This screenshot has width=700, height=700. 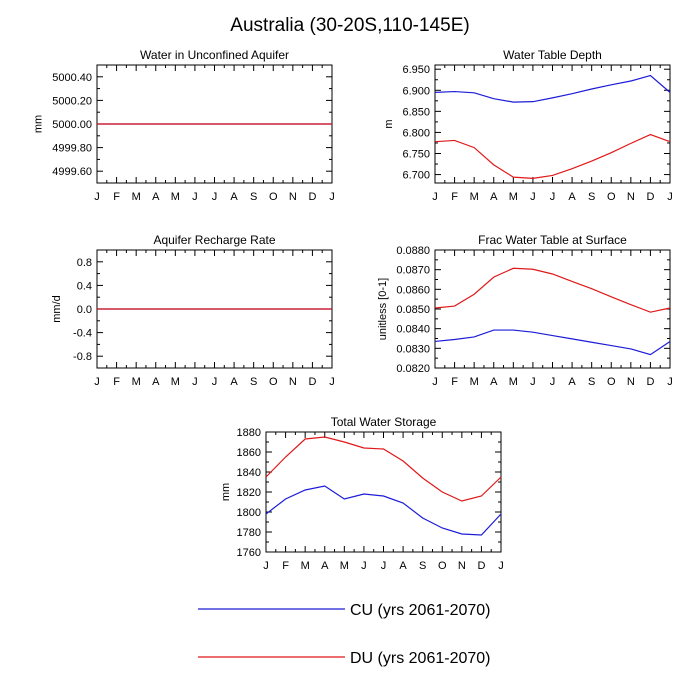 I want to click on y-tick-label: 1820, so click(x=249, y=493).